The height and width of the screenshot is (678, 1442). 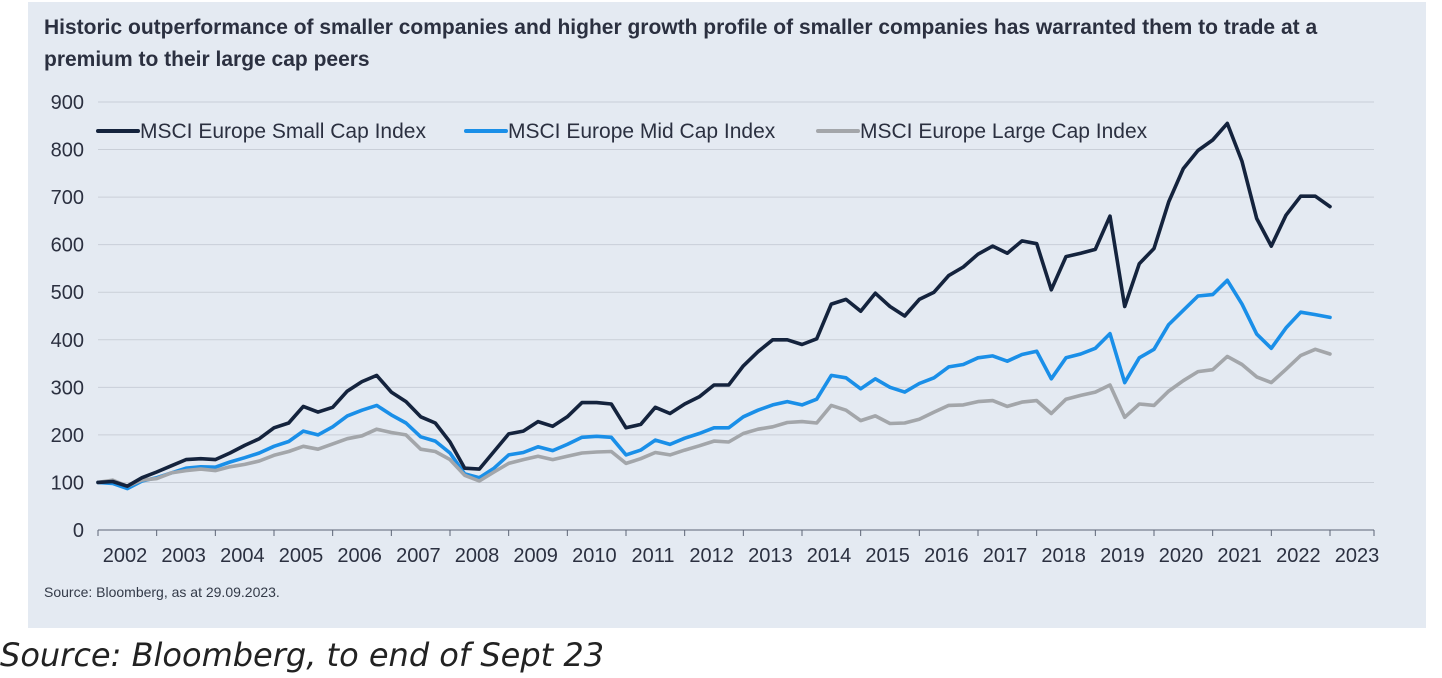 What do you see at coordinates (302, 655) in the screenshot?
I see `source-caption: Source: Bloomberg, to end of Sept 23` at bounding box center [302, 655].